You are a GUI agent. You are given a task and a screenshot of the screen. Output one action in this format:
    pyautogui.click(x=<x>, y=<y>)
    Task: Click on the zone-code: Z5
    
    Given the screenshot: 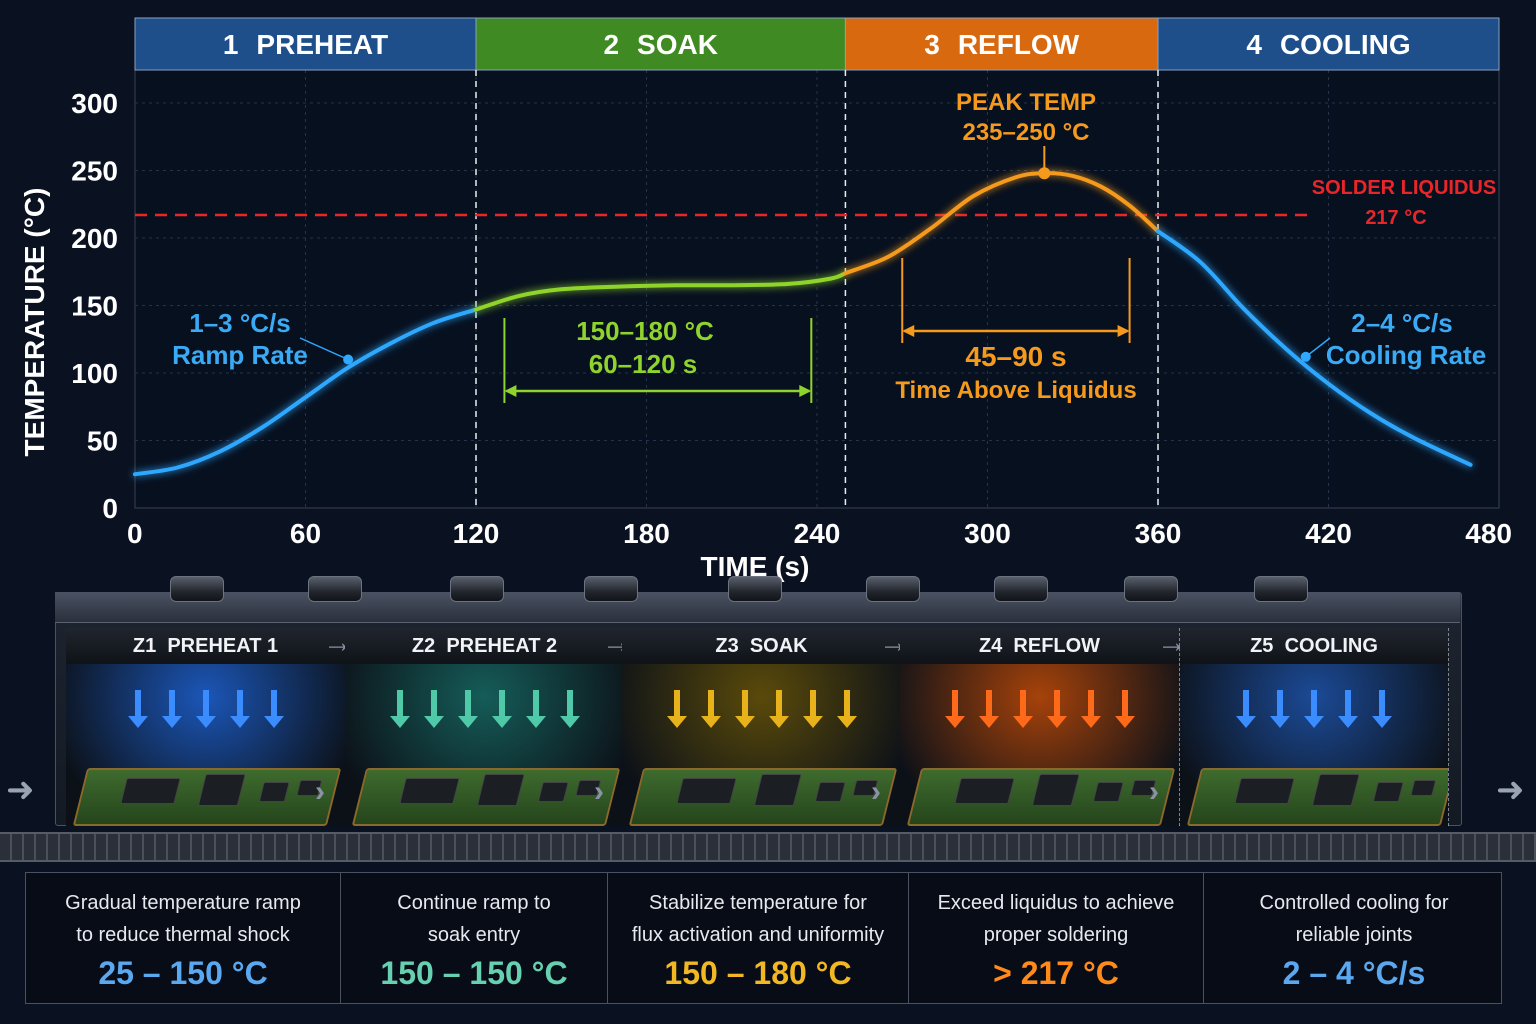 What is the action you would take?
    pyautogui.click(x=1262, y=646)
    